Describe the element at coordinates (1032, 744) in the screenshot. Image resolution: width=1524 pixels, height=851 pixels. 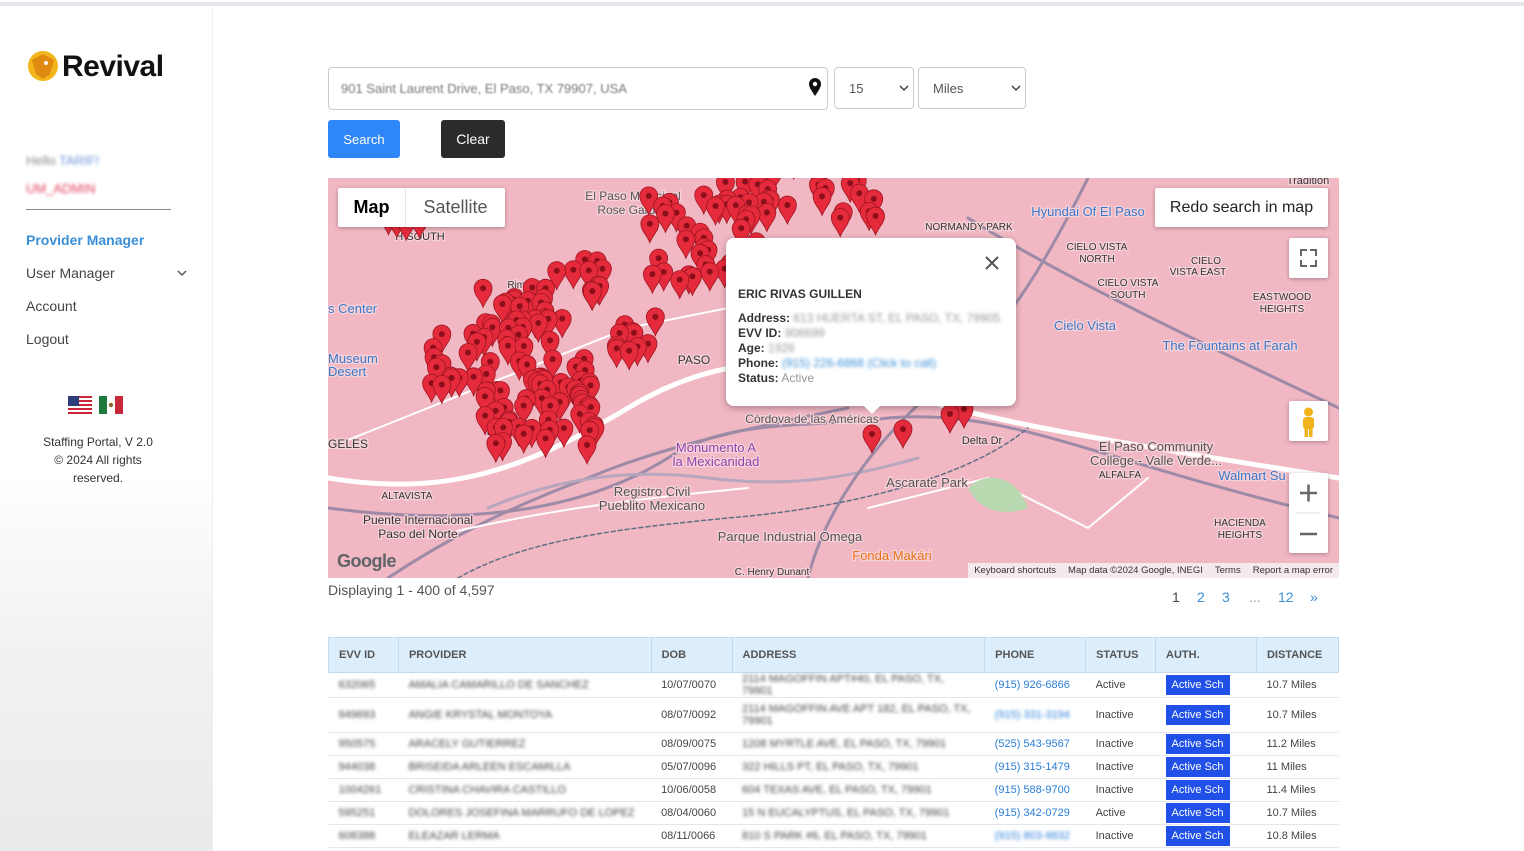
I see `phone-link: (525) 543-9567` at that location.